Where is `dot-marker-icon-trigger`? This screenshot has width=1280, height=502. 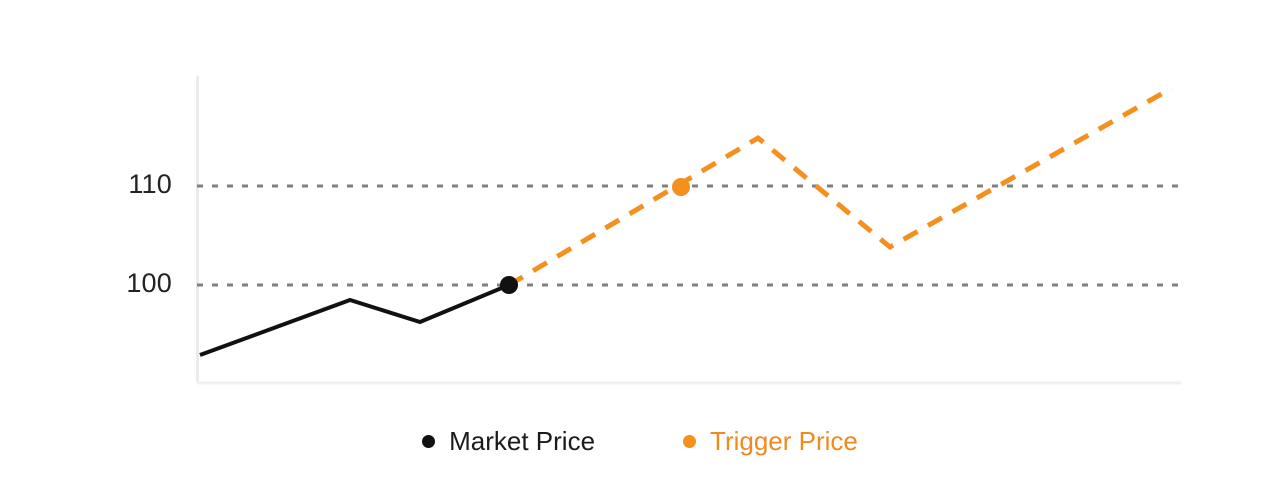 dot-marker-icon-trigger is located at coordinates (690, 441).